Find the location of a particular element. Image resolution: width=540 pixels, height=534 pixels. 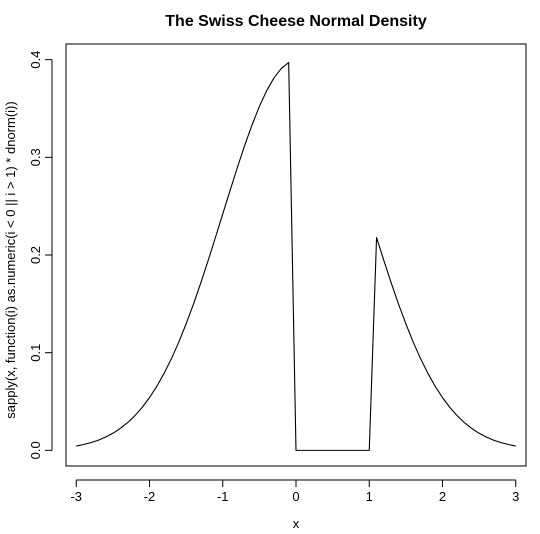

x-tick-label: -2 is located at coordinates (150, 496).